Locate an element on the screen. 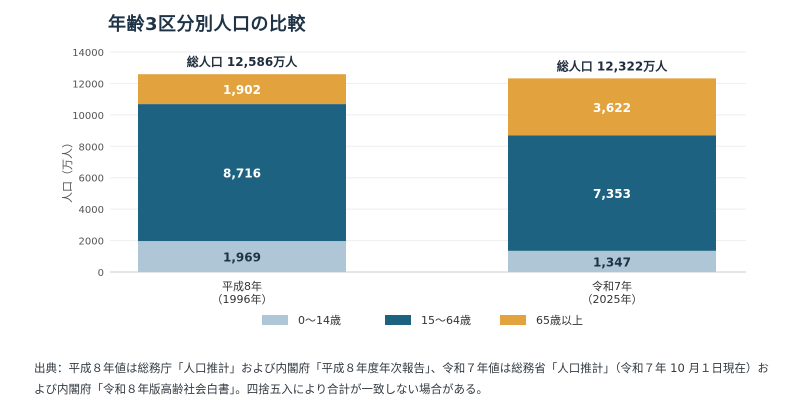 This screenshot has width=790, height=406. legend: 0～14歳 15～64歳 65歳以上 is located at coordinates (422, 320).